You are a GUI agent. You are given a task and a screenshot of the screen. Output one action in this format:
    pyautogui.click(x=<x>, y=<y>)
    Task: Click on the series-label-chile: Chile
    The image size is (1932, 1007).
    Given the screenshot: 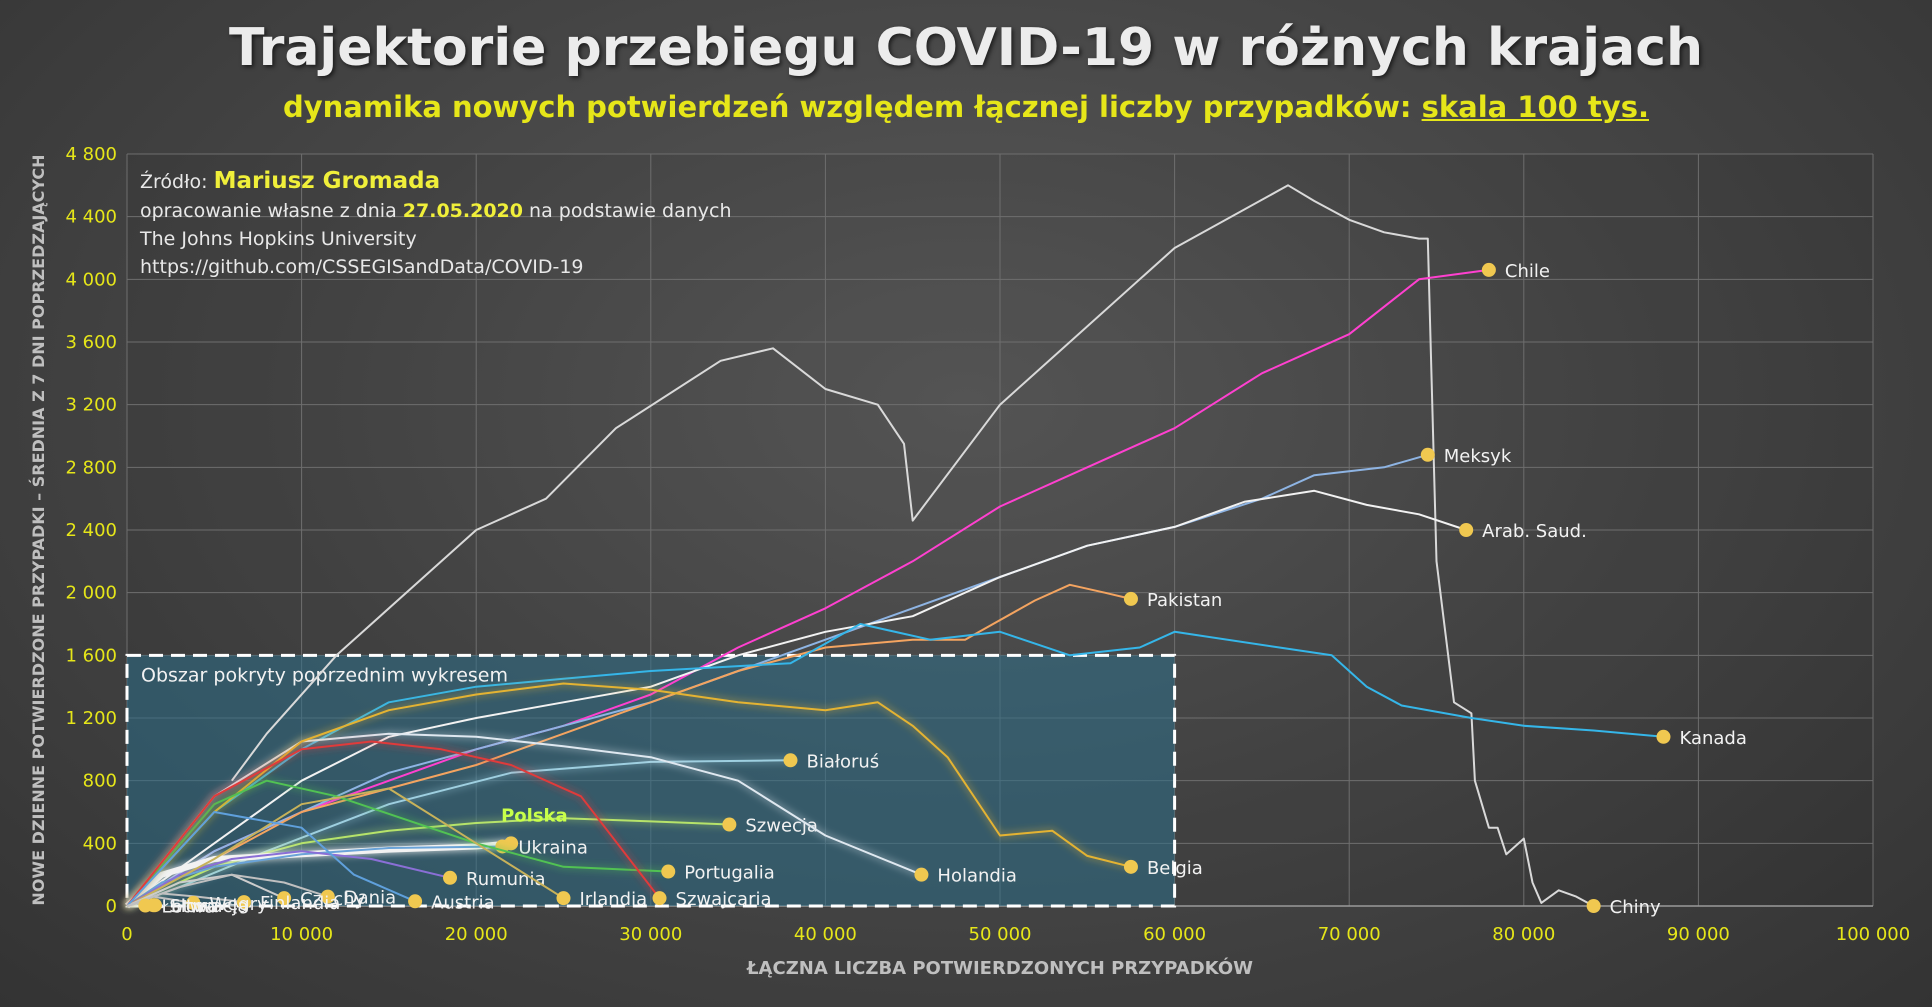 What is the action you would take?
    pyautogui.click(x=1527, y=271)
    